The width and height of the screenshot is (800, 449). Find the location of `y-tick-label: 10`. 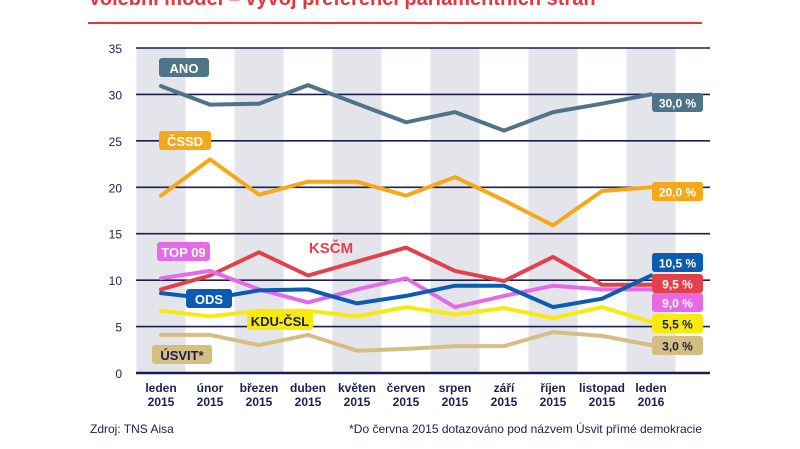

y-tick-label: 10 is located at coordinates (116, 281).